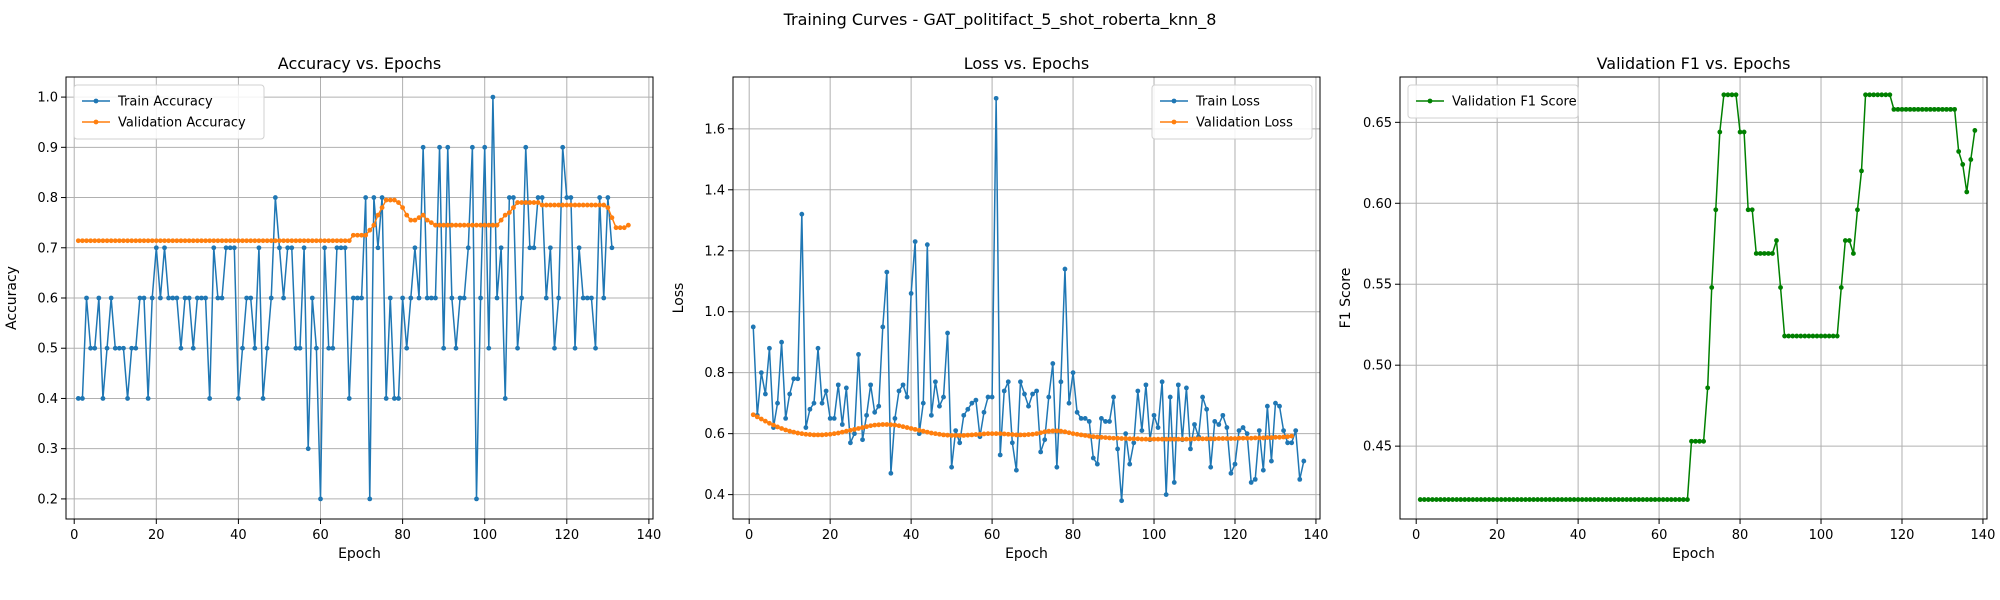 This screenshot has height=600, width=2000. Describe the element at coordinates (1659, 535) in the screenshot. I see `x-tick-label: 60` at that location.